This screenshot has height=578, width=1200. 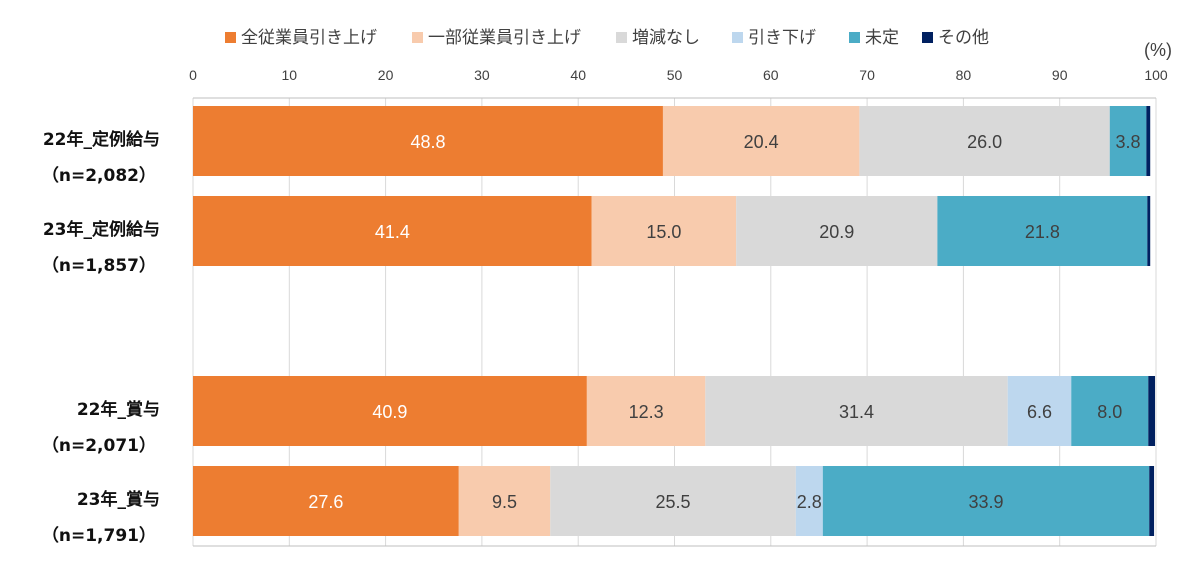 What do you see at coordinates (118, 499) in the screenshot?
I see `category-label: 23年_賞与` at bounding box center [118, 499].